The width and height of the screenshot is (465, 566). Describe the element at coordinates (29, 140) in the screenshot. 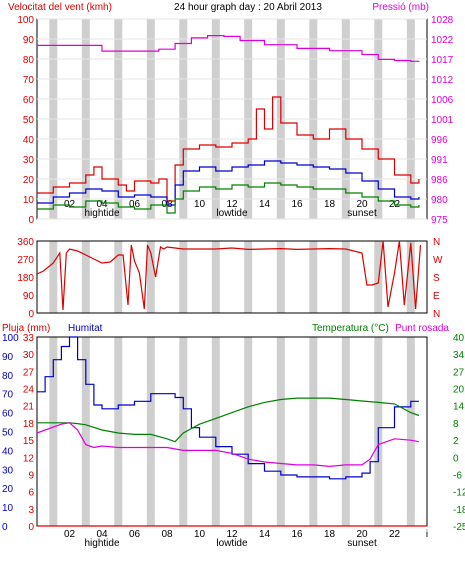

I see `wind-speed-tick-label: 40` at that location.